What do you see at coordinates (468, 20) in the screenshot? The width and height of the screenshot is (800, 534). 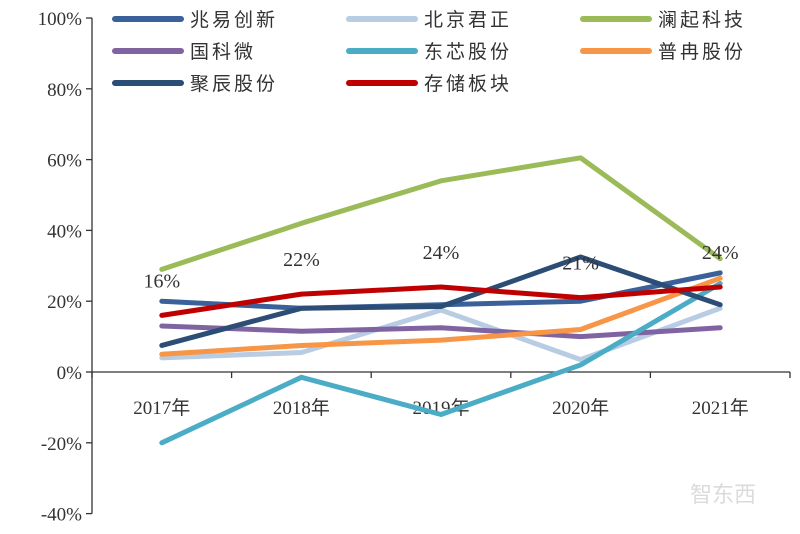 I see `legend-label: 北京君正` at bounding box center [468, 20].